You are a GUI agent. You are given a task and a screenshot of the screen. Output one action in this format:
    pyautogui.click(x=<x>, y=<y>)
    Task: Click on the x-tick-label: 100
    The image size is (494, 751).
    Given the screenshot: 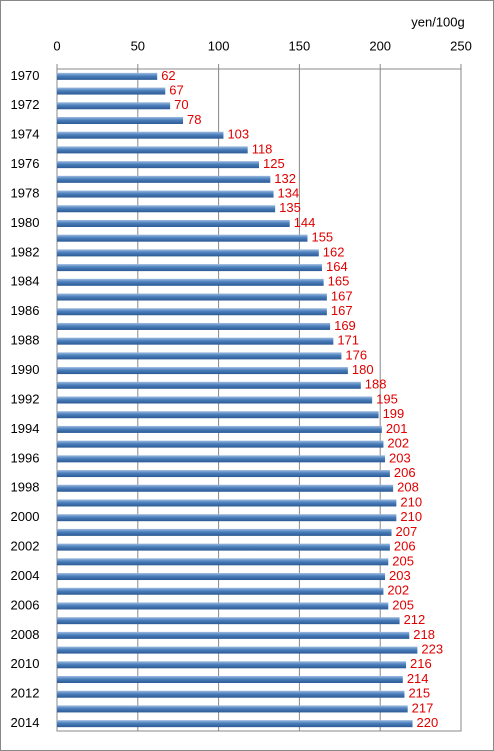 What is the action you would take?
    pyautogui.click(x=219, y=45)
    